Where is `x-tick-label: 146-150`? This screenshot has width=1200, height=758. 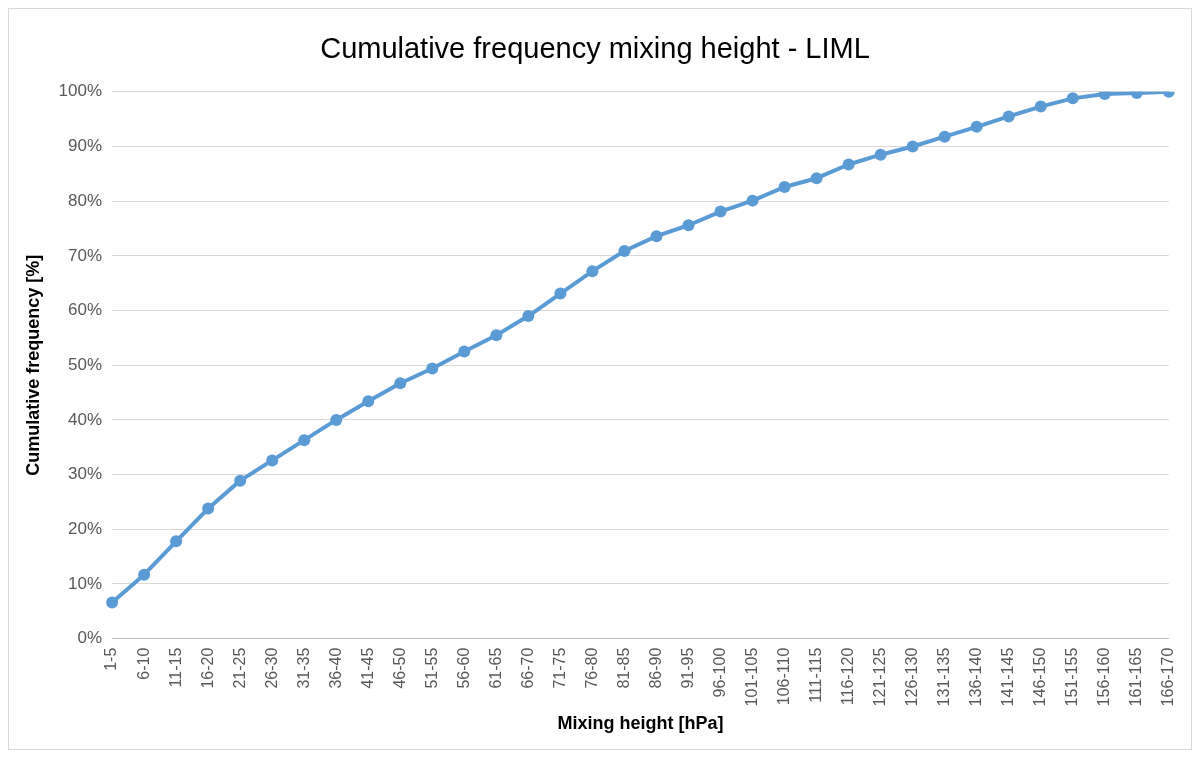 x-tick-label: 146-150 is located at coordinates (1040, 677).